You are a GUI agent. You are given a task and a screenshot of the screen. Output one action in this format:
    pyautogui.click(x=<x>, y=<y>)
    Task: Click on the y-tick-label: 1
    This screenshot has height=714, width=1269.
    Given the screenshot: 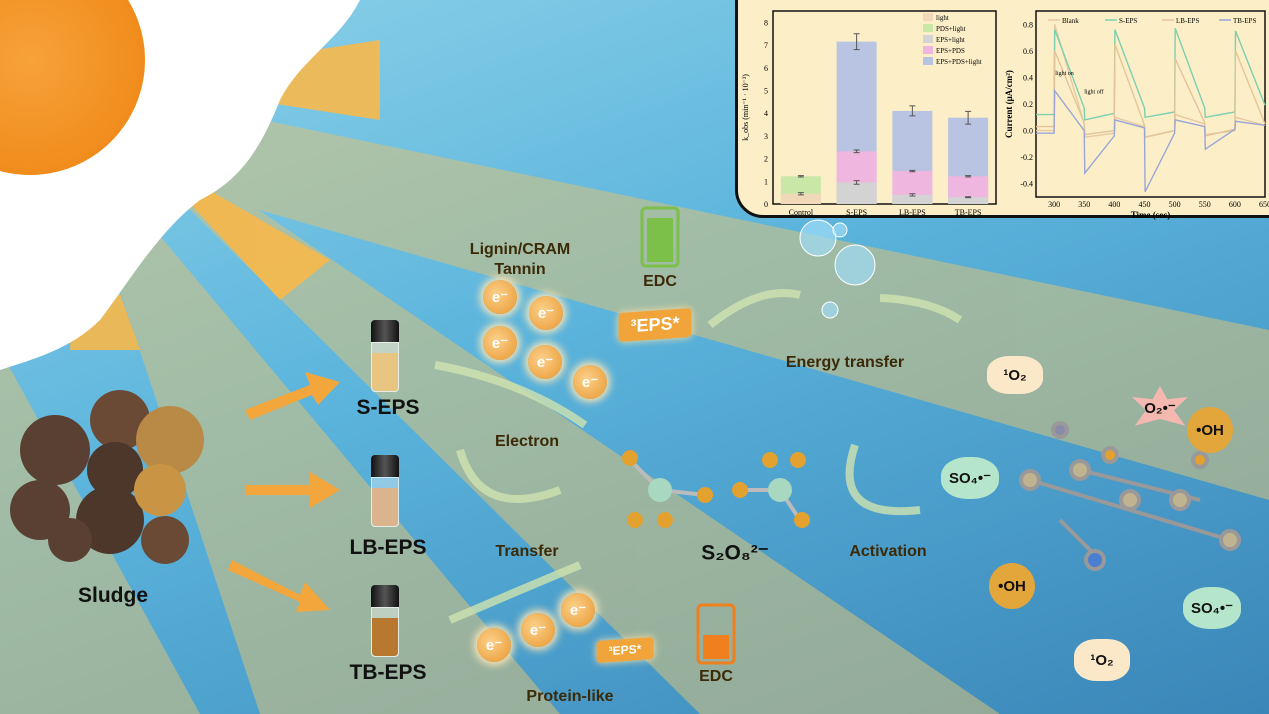 What is the action you would take?
    pyautogui.click(x=766, y=181)
    